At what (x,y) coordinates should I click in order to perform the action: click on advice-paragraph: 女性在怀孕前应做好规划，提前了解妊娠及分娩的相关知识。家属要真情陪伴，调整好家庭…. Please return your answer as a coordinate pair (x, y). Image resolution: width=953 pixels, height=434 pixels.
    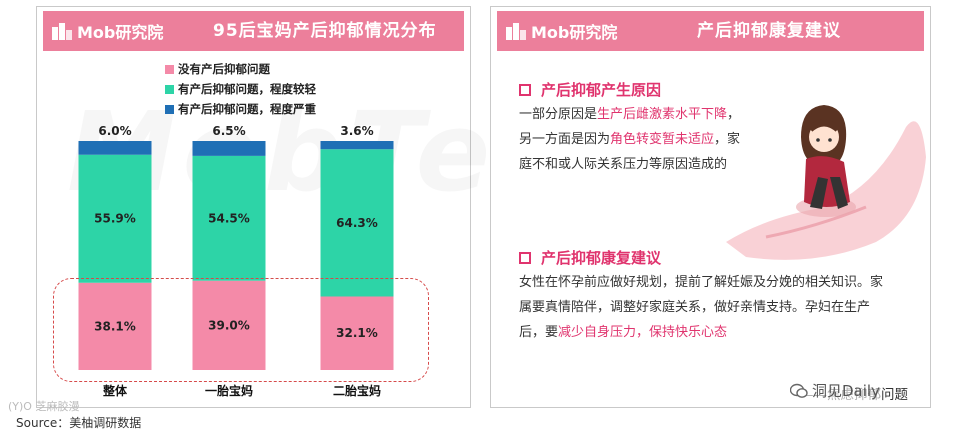
    Looking at the image, I should click on (707, 307).